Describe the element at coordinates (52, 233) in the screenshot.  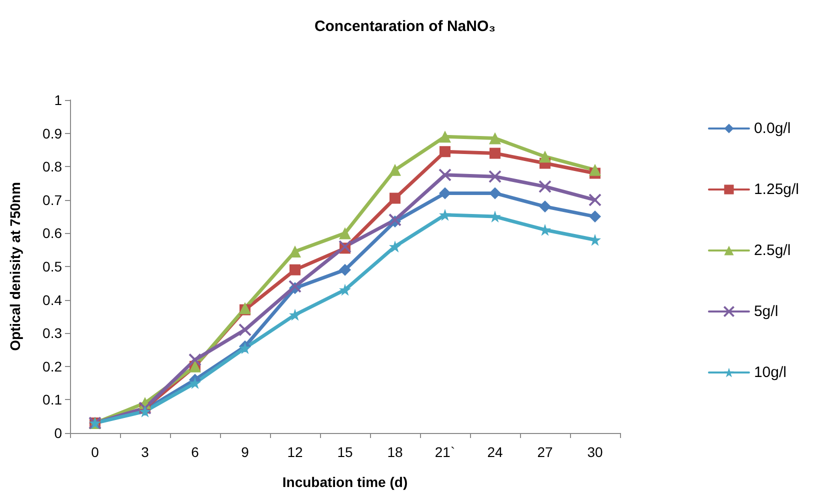
I see `y-tick-label: 0.6` at that location.